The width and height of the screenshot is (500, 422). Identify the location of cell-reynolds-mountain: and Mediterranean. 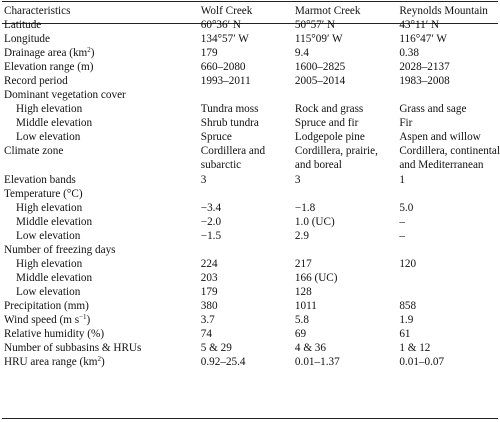
(441, 165).